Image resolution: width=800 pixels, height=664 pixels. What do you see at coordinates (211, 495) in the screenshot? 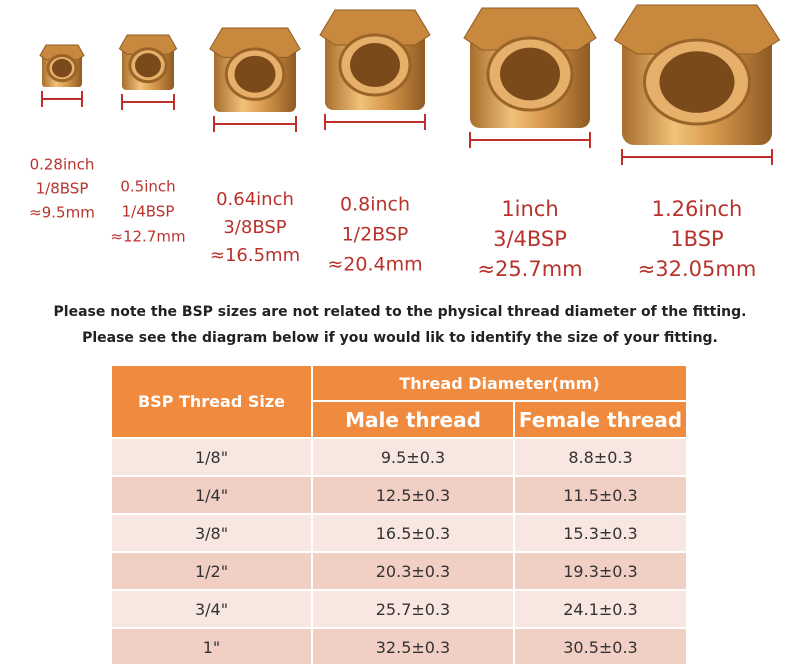
I see `table-cell: 1/4"` at bounding box center [211, 495].